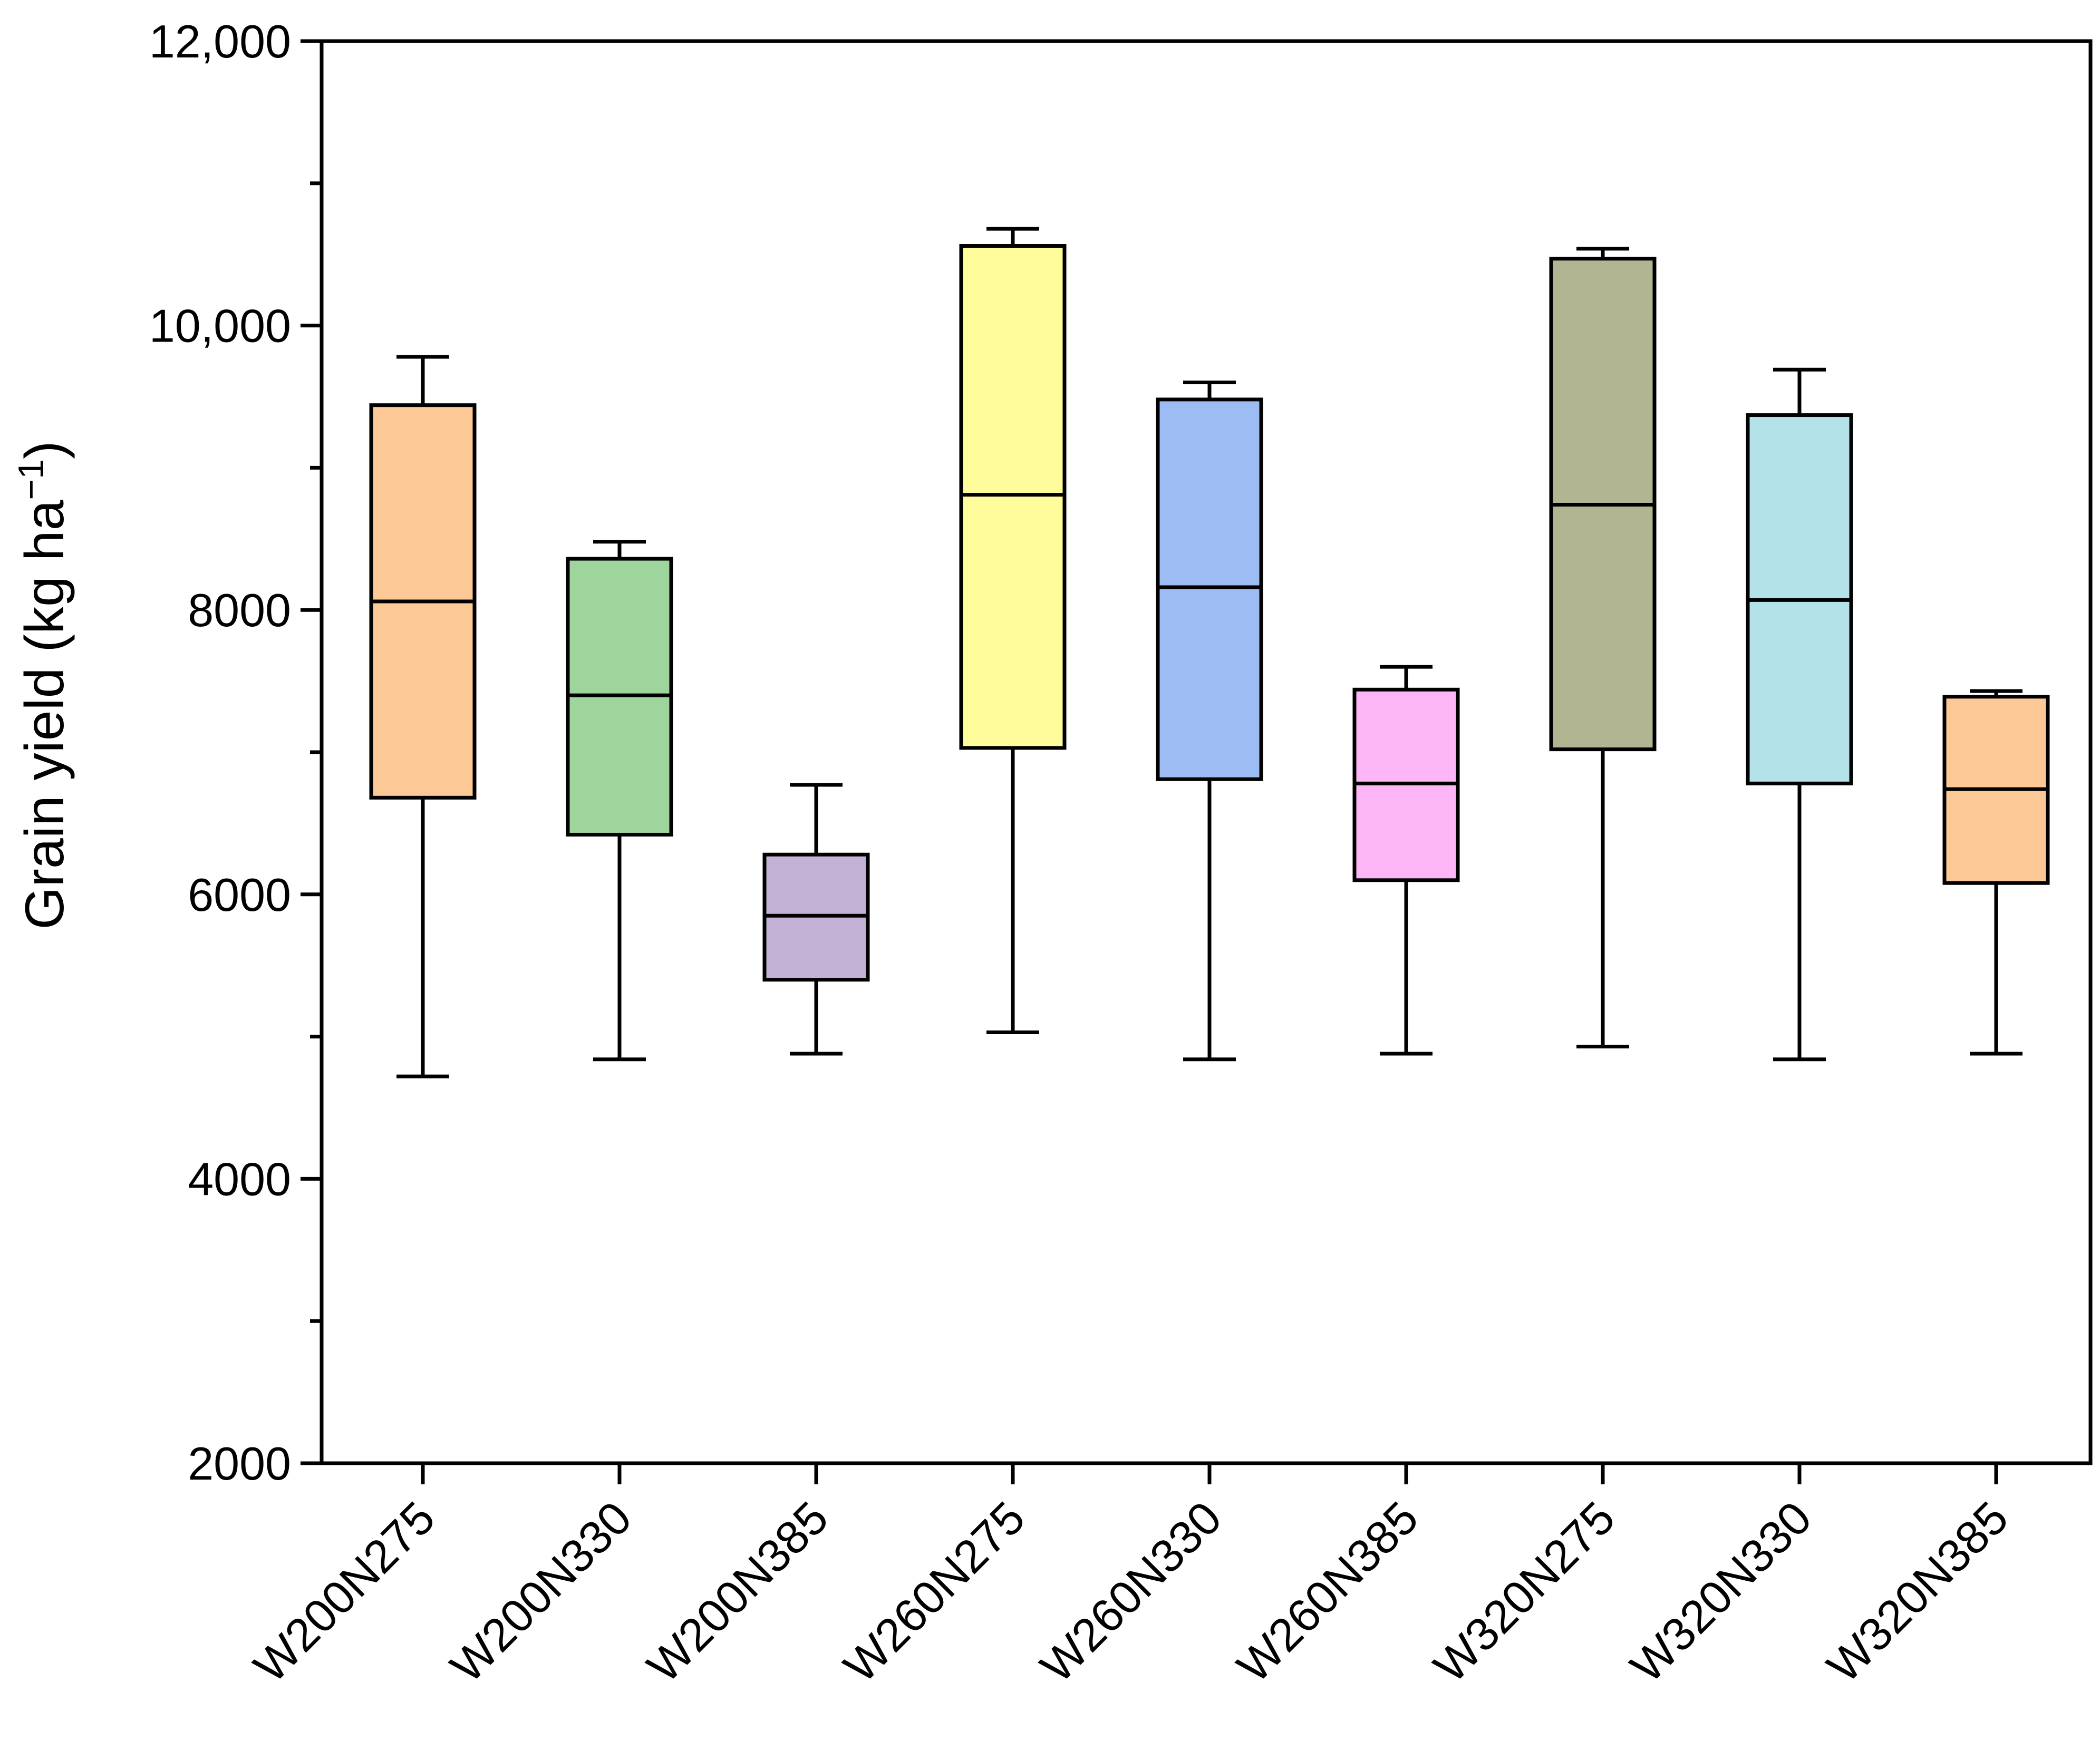 The width and height of the screenshot is (2100, 1760). Describe the element at coordinates (239, 1179) in the screenshot. I see `y-tick-label: 4000` at that location.